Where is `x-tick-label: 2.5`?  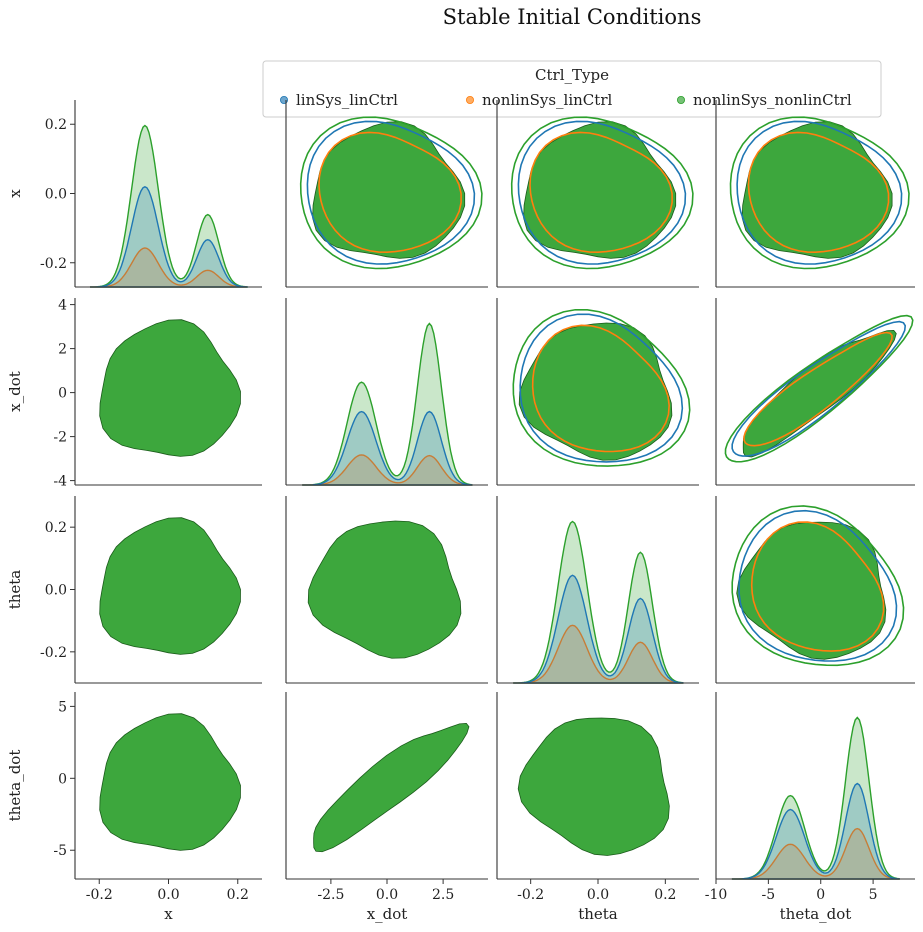 x-tick-label: 2.5 is located at coordinates (443, 895).